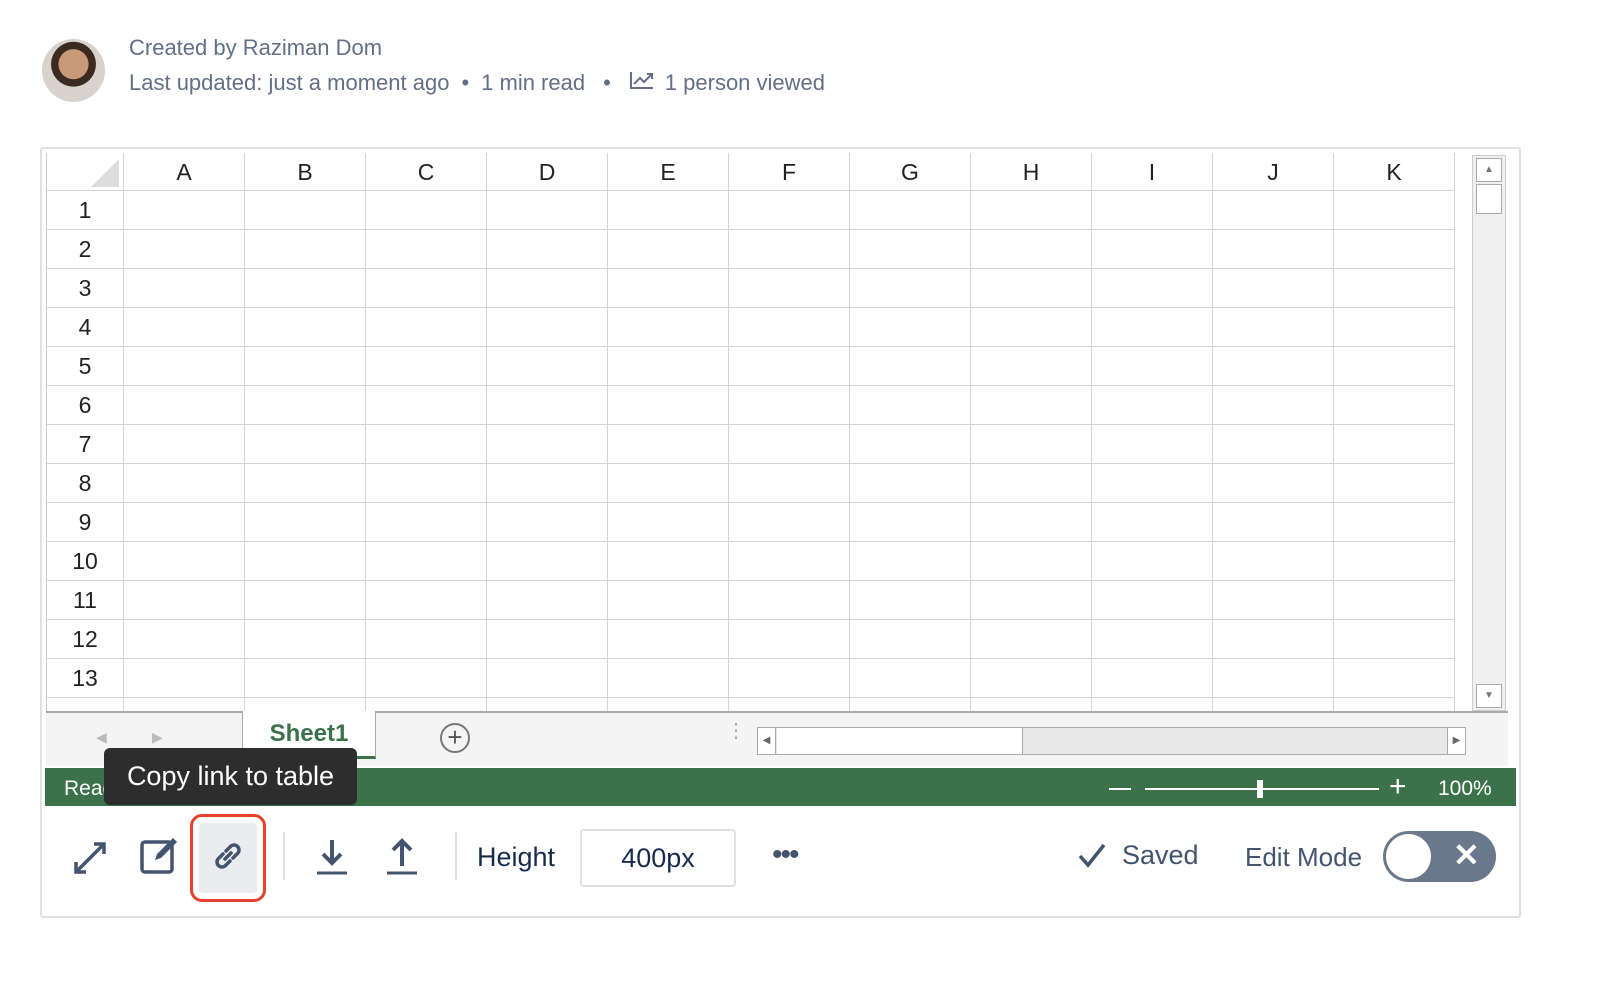  Describe the element at coordinates (1489, 199) in the screenshot. I see `vertical-scroll-thumb` at that location.